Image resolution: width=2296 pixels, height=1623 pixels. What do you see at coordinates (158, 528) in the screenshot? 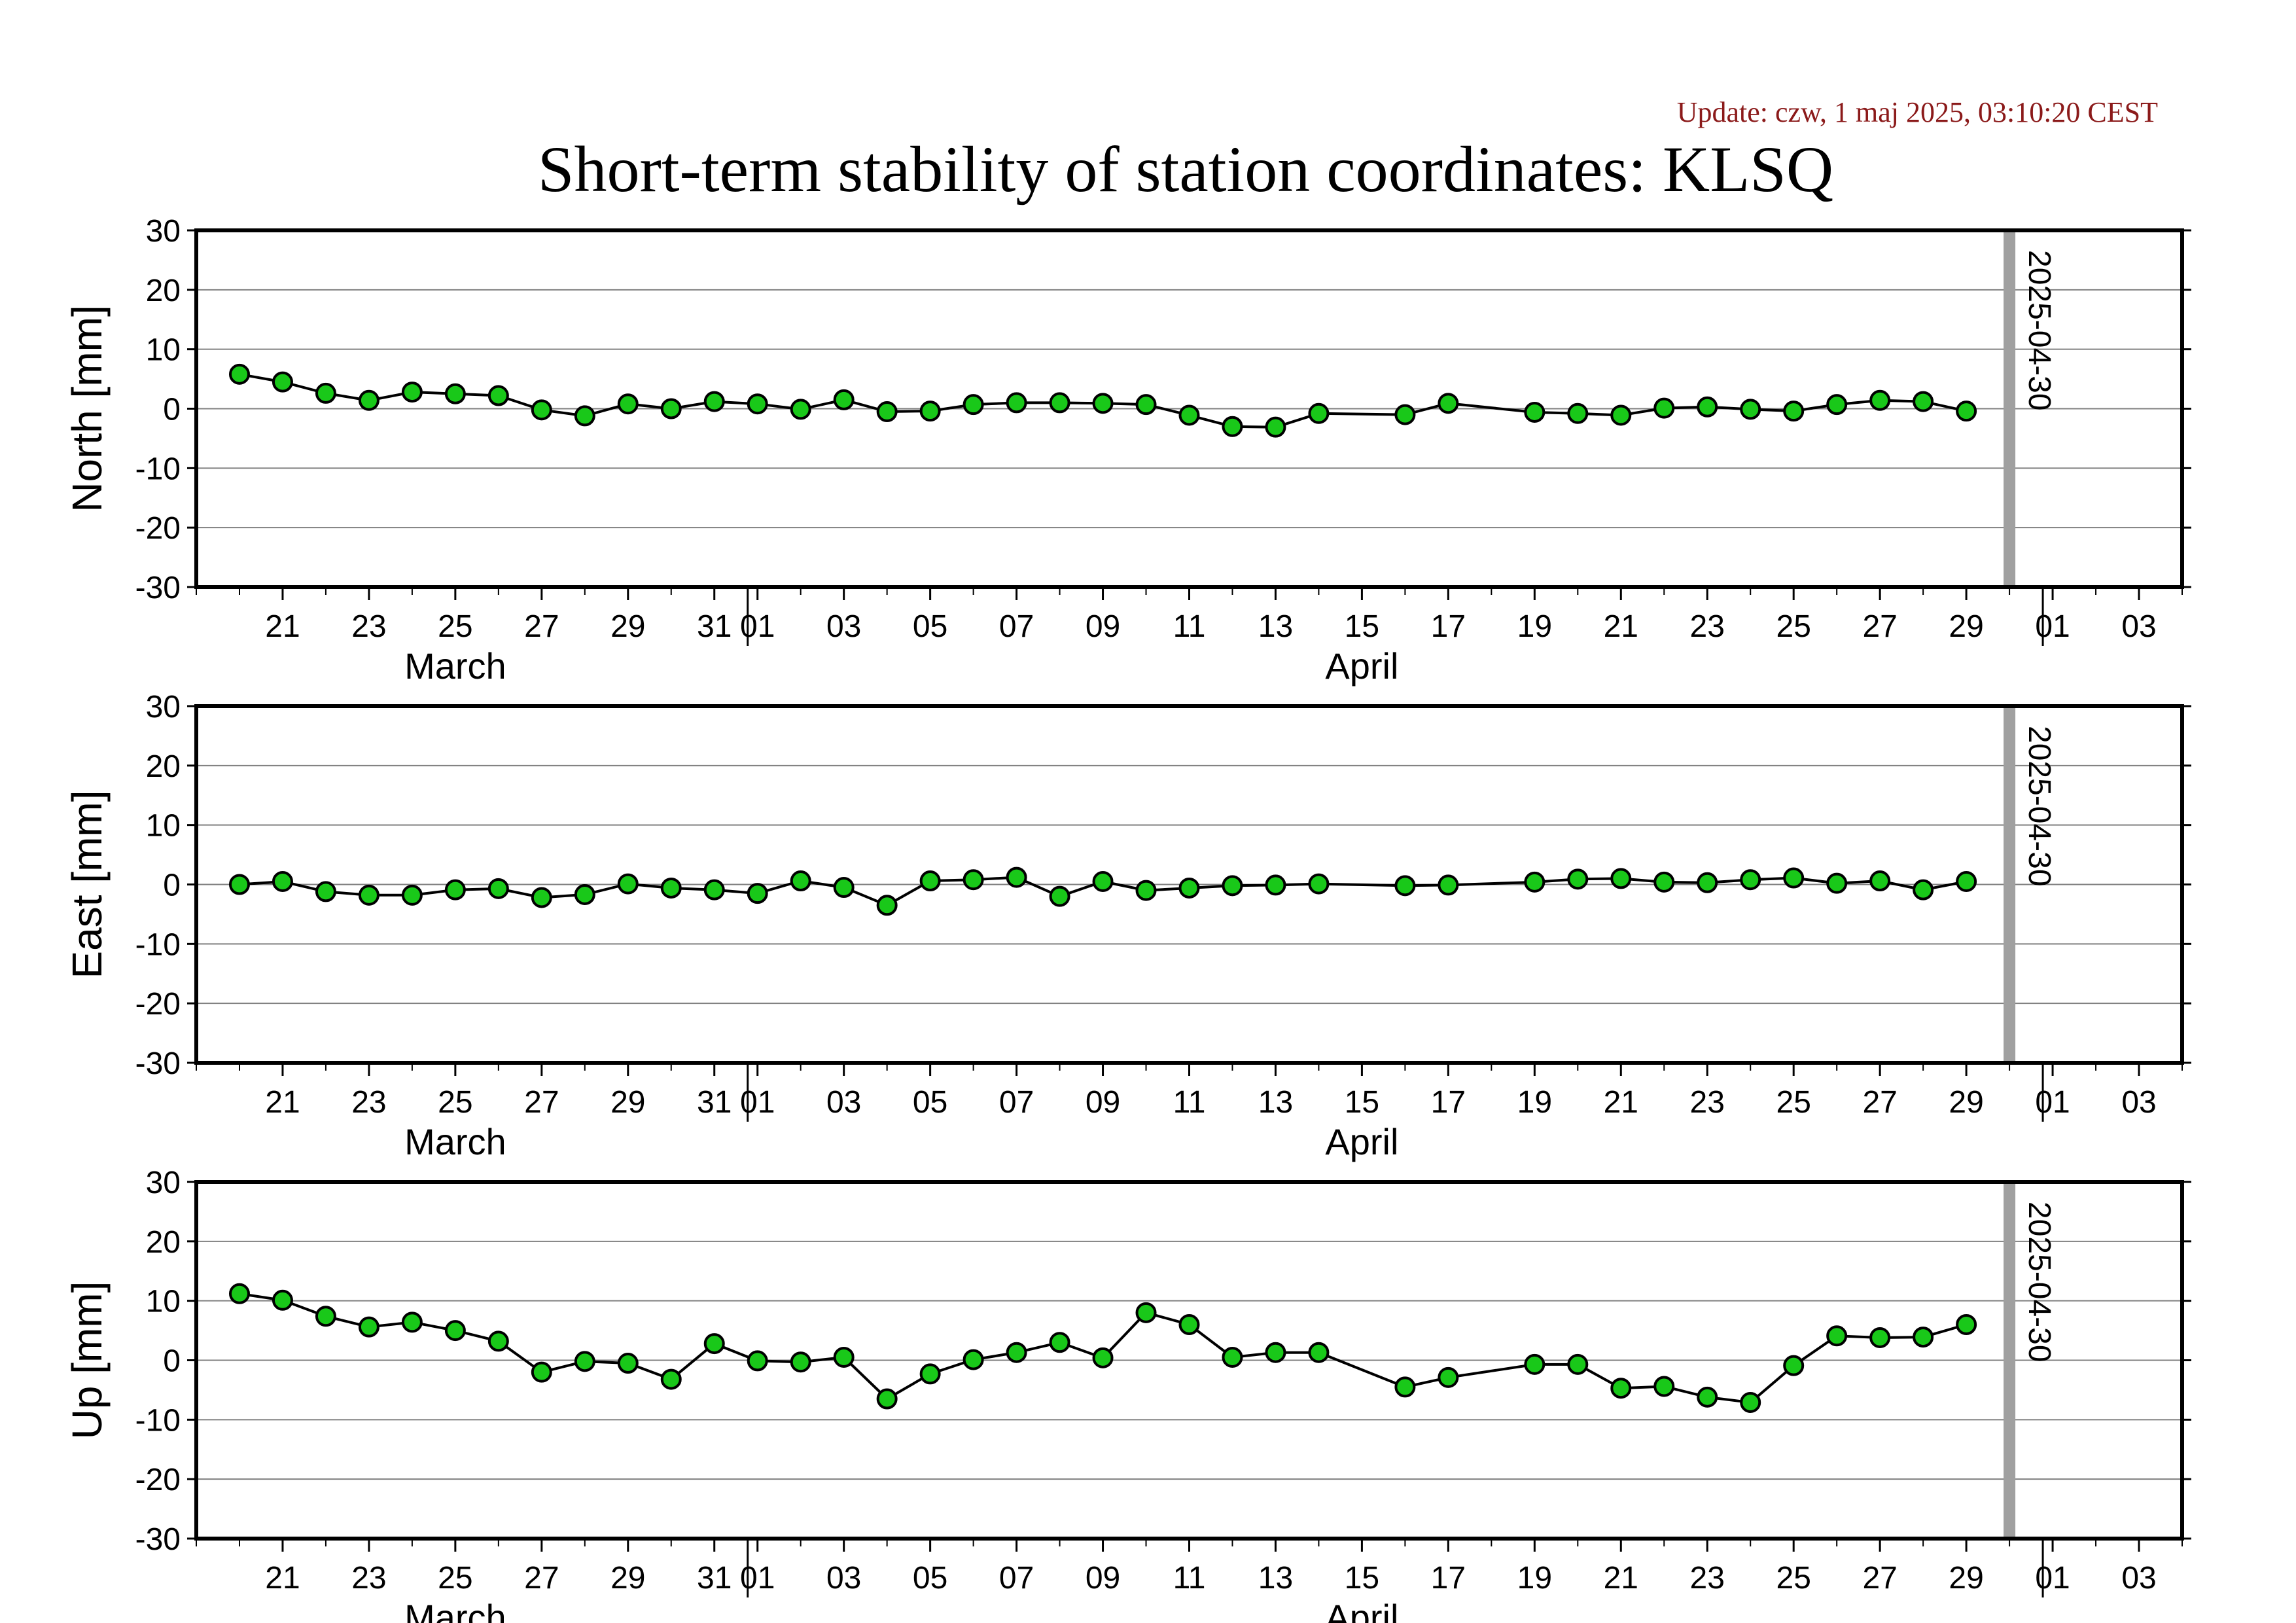
I see `y-tick-label: -20` at bounding box center [158, 528].